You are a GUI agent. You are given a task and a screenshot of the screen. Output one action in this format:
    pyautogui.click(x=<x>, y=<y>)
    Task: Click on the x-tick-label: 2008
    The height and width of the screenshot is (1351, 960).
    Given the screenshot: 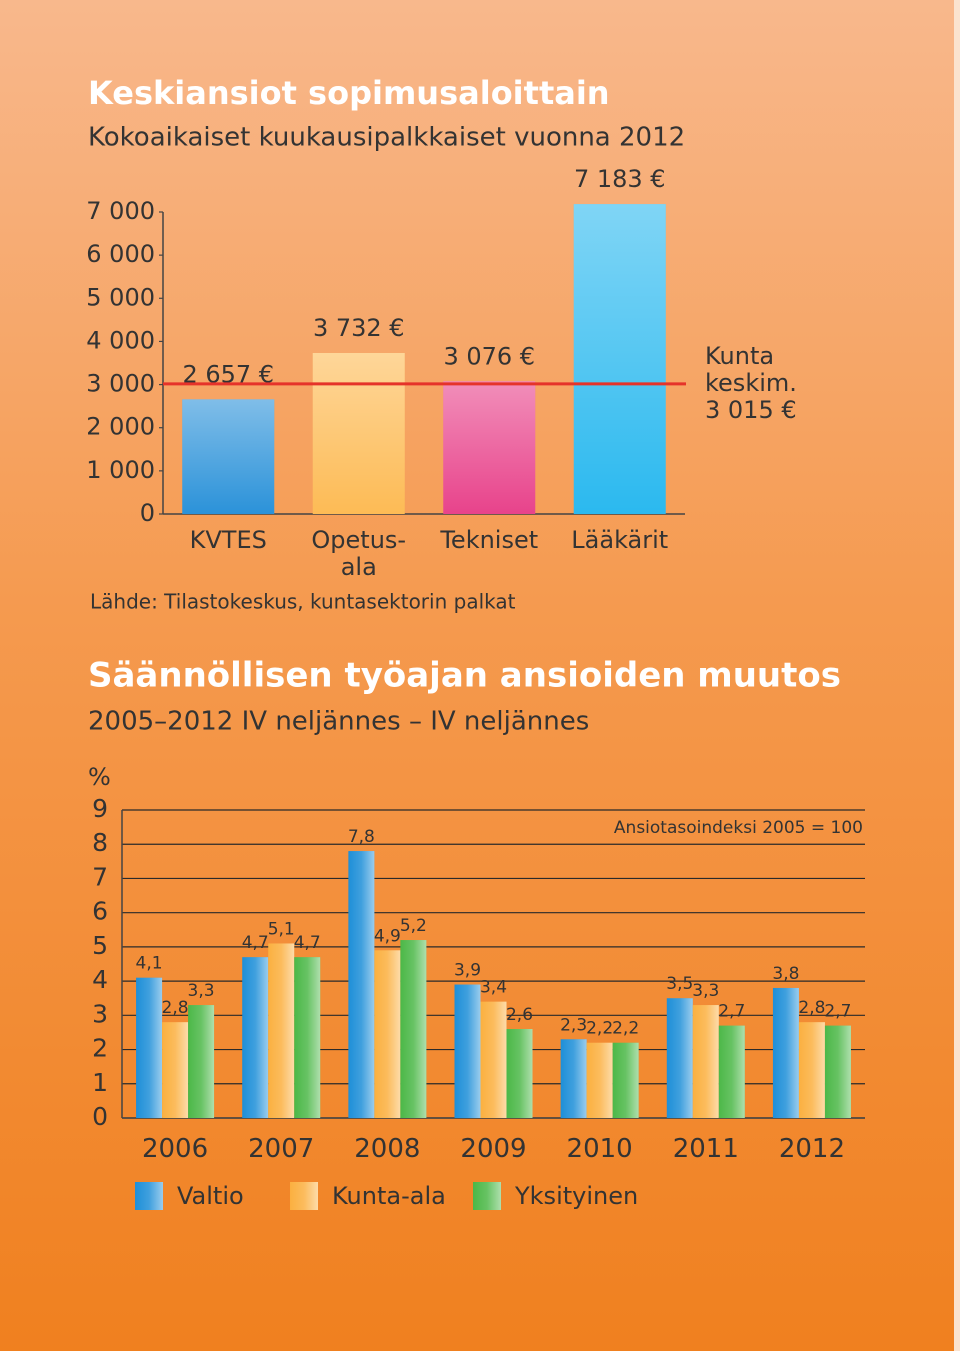 What is the action you would take?
    pyautogui.click(x=387, y=1149)
    